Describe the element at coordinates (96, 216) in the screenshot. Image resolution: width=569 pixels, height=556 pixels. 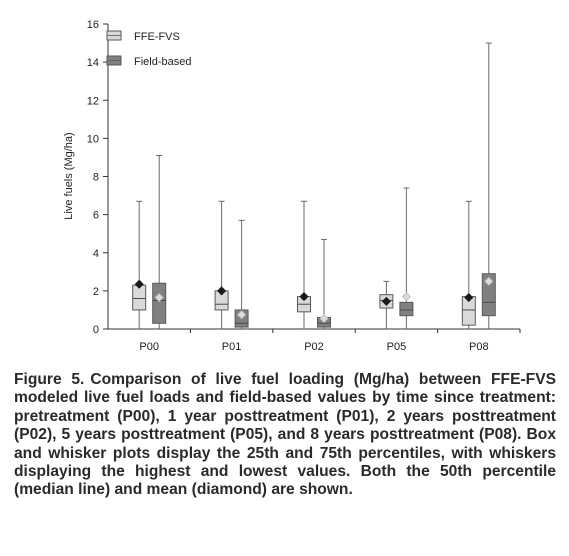
I see `y-tick-label: 6` at that location.